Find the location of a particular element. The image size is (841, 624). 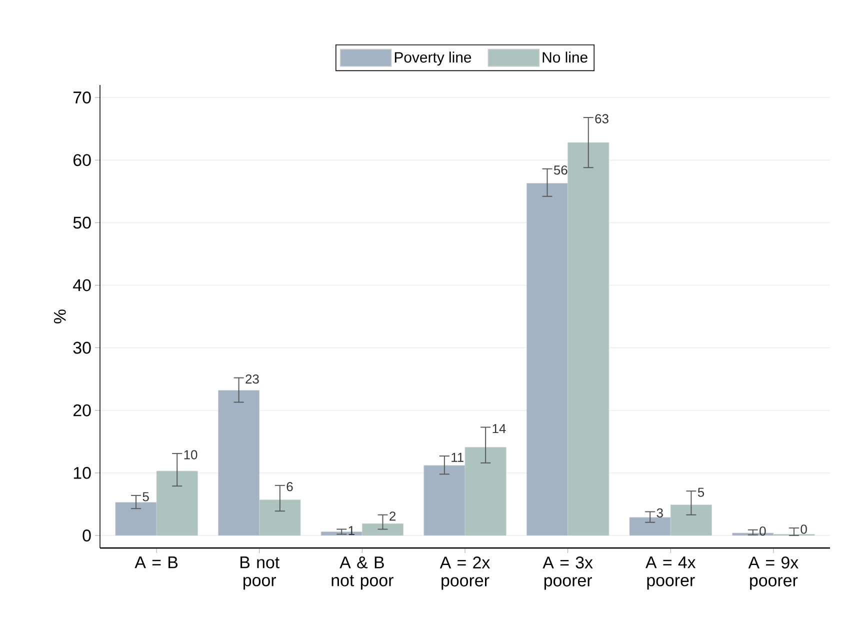

x-tick-label: A = 2x poorer is located at coordinates (465, 573).